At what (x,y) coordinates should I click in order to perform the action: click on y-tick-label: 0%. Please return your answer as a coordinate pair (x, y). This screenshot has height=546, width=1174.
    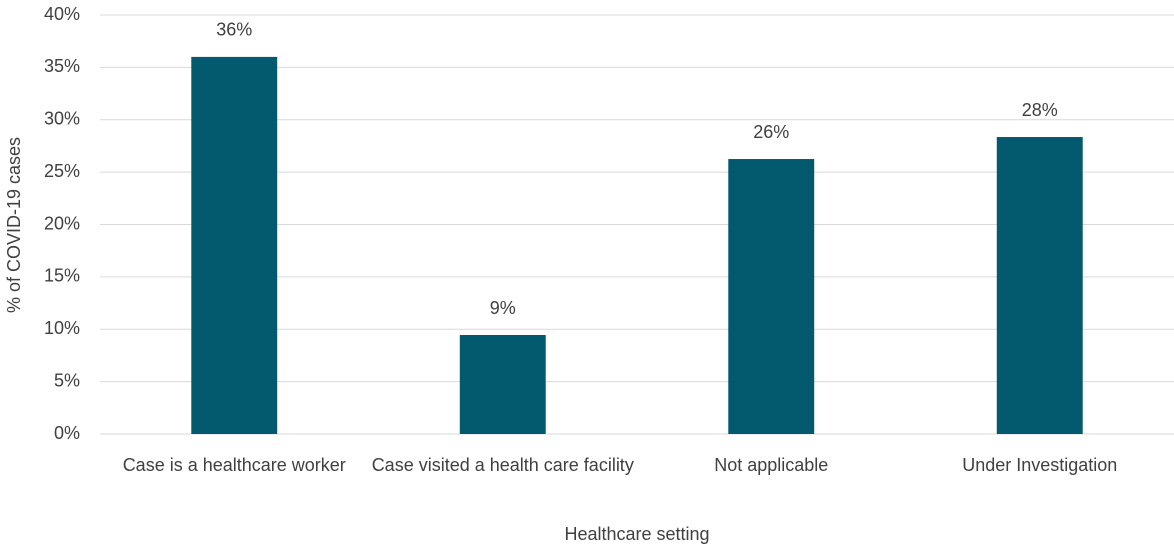
    Looking at the image, I should click on (67, 433).